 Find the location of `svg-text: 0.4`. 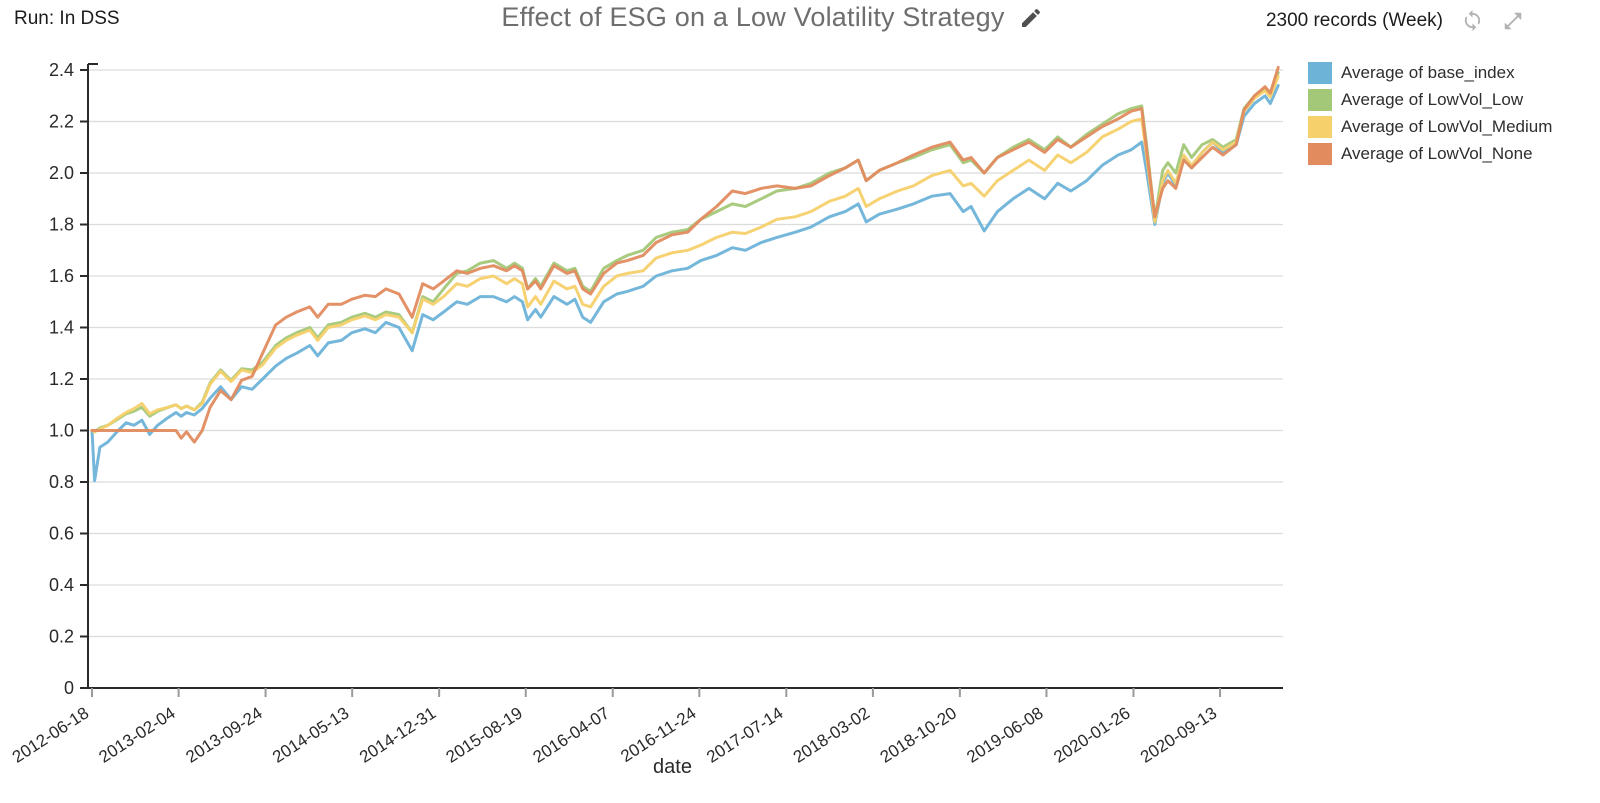

svg-text: 0.4 is located at coordinates (61, 585).